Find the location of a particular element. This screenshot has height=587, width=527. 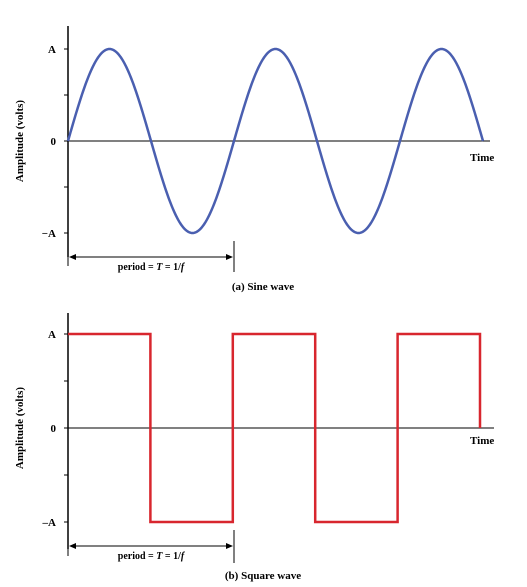

chart-caption: (b) Square wave is located at coordinates (263, 576).